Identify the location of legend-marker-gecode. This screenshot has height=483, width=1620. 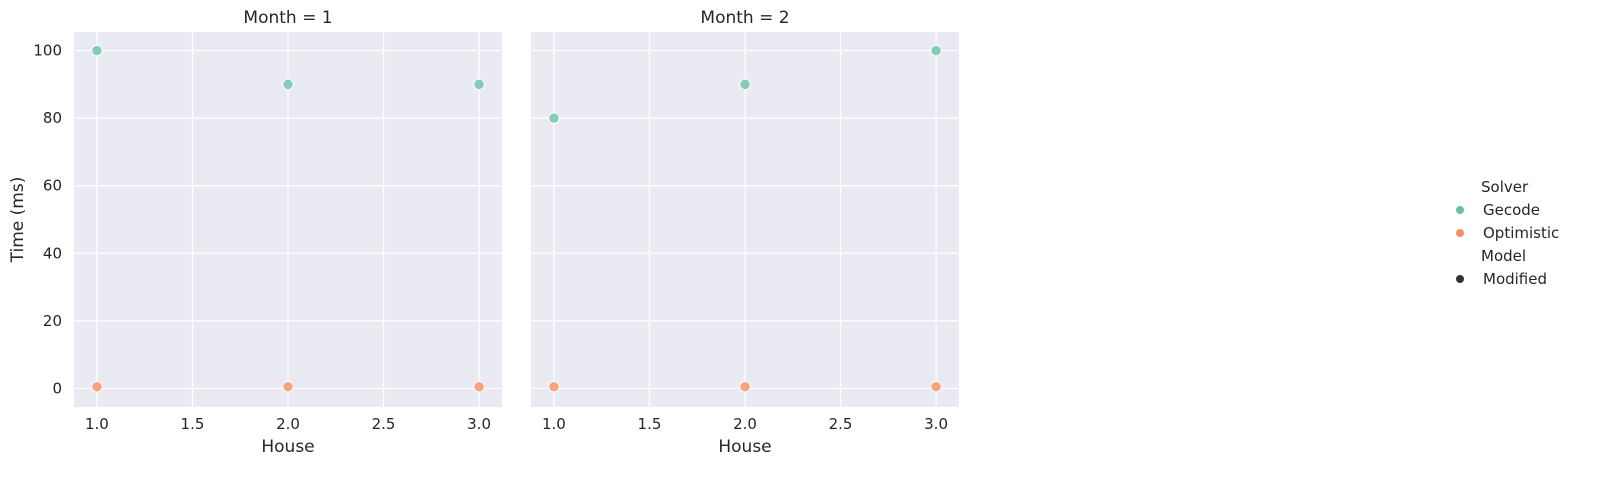
(1460, 210).